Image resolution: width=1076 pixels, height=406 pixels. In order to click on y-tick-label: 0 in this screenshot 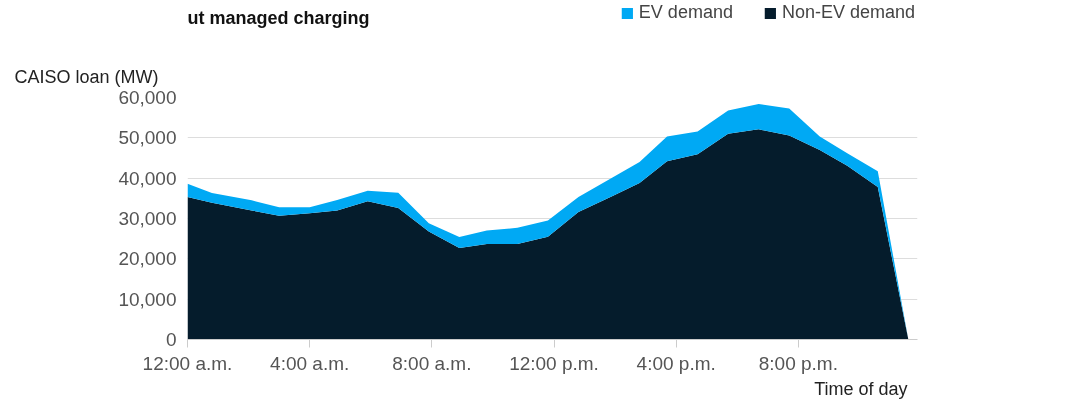, I will do `click(171, 339)`.